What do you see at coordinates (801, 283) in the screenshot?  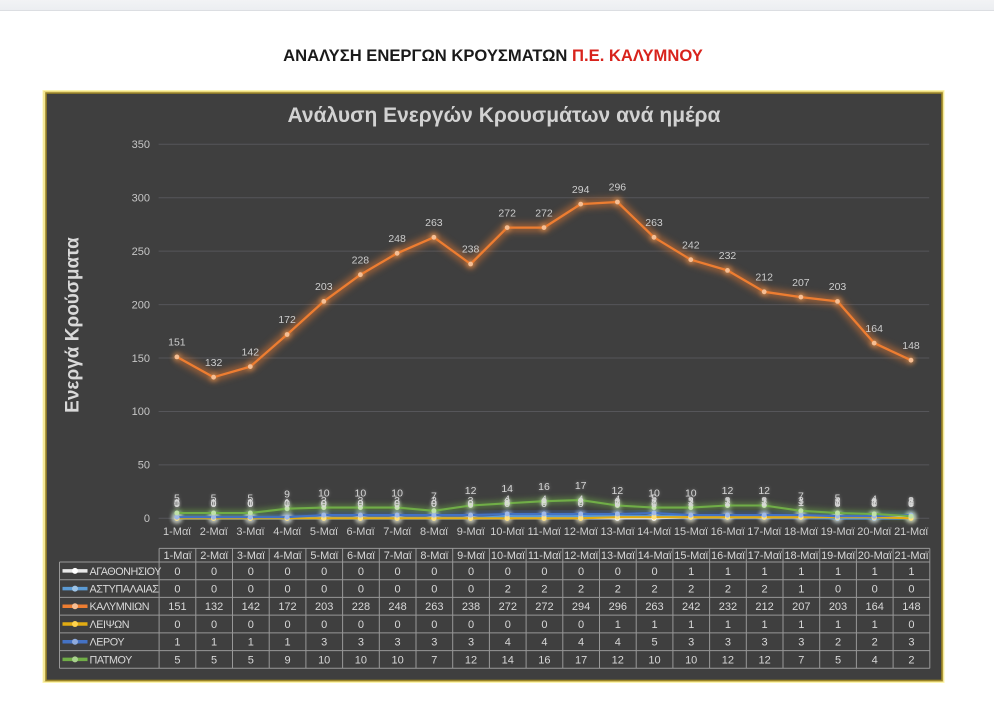 I see `svg-text: 207` at bounding box center [801, 283].